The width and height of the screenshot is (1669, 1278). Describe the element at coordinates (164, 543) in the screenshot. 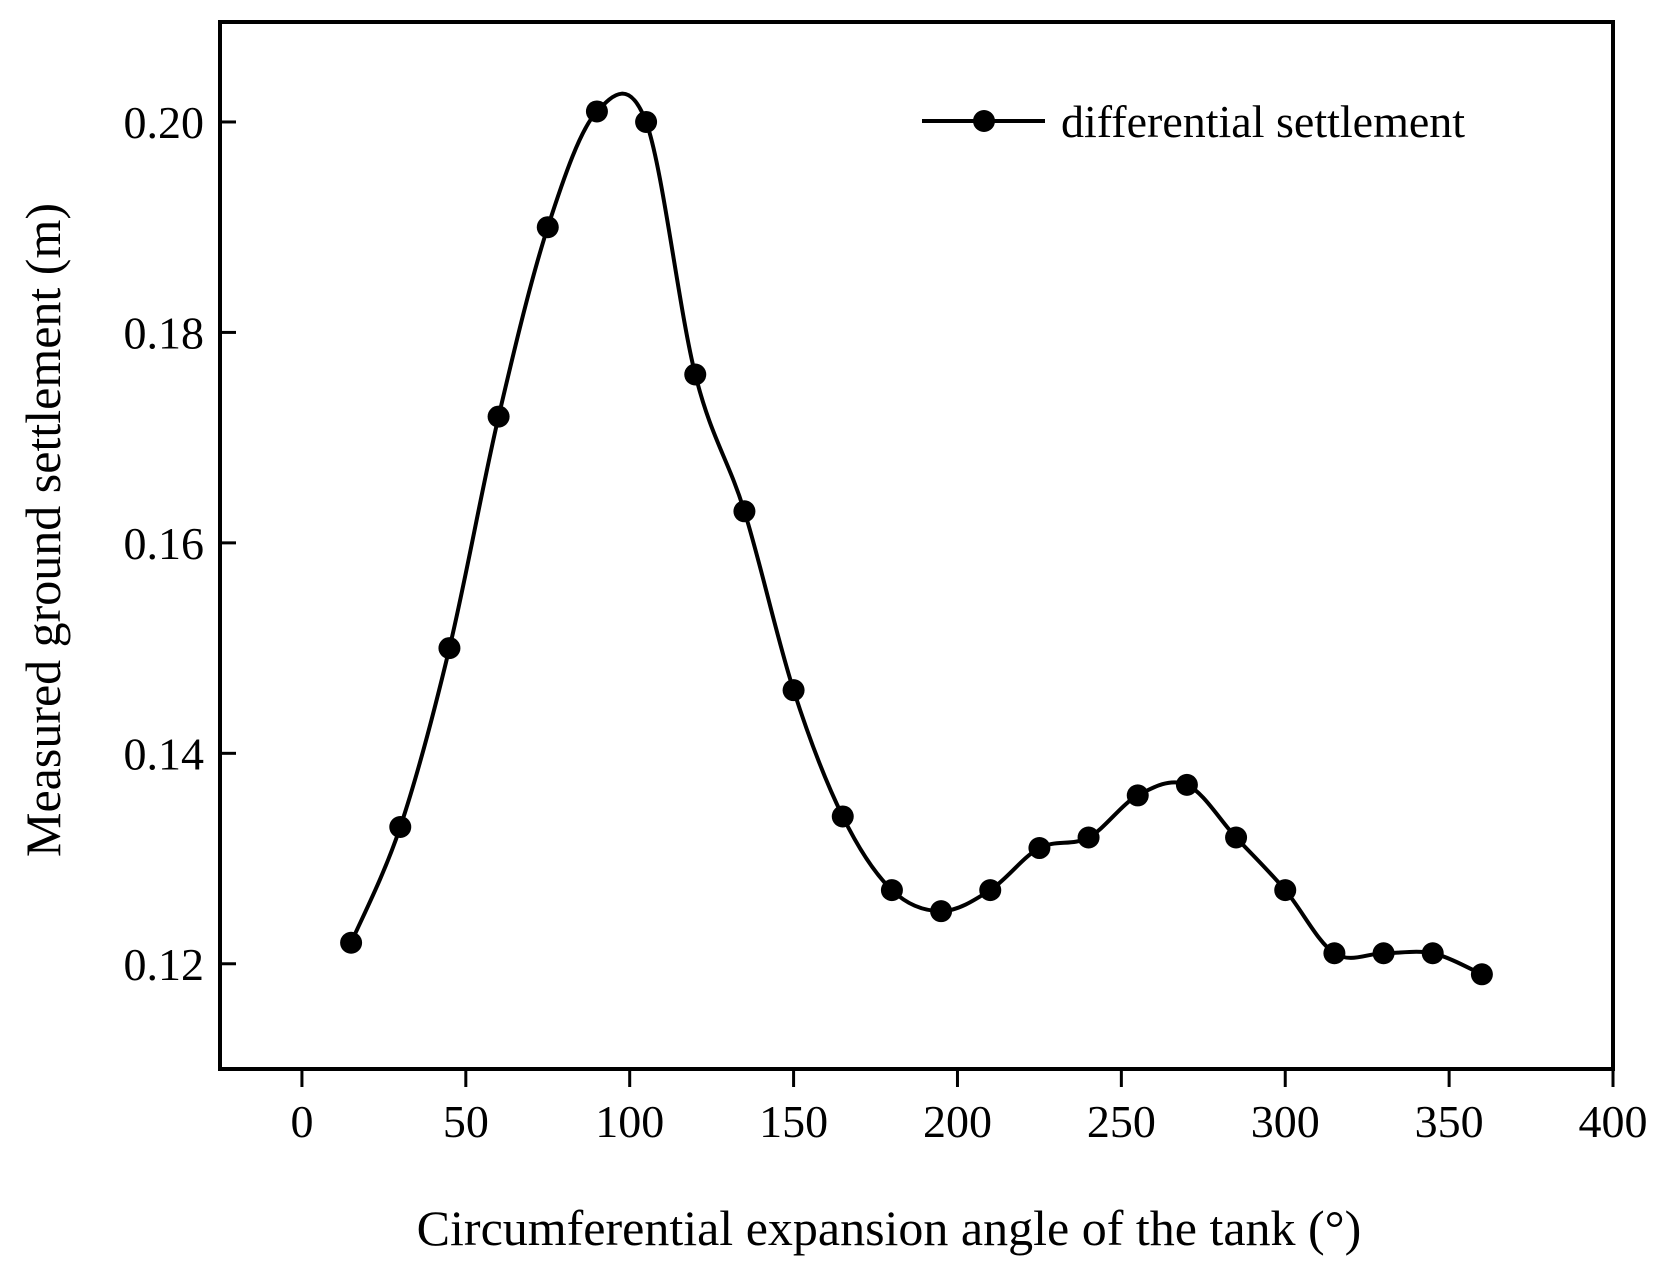

I see `y-tick-label: 0.16` at that location.